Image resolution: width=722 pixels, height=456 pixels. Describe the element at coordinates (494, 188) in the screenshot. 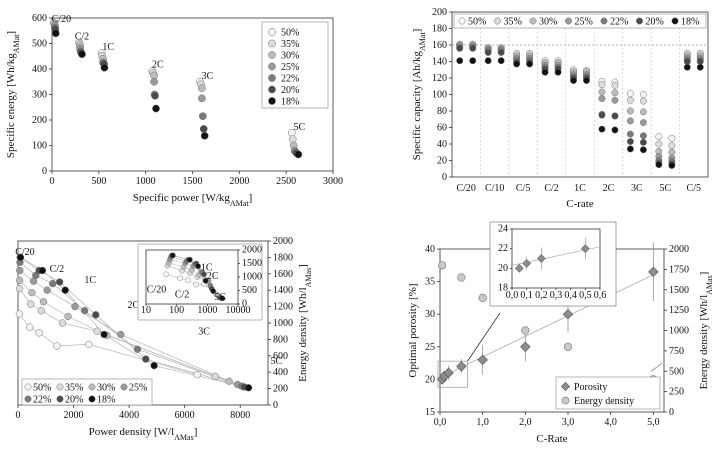

I see `x-tick-label: C/10` at that location.